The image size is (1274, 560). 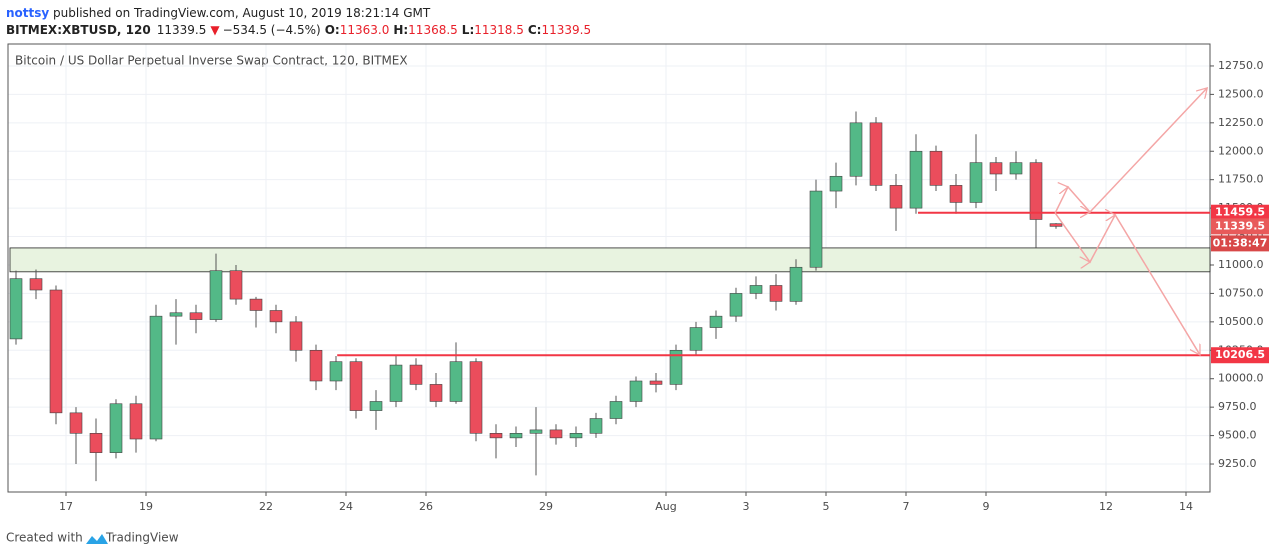 I want to click on y-tick-label: 12500.0, so click(x=1241, y=93).